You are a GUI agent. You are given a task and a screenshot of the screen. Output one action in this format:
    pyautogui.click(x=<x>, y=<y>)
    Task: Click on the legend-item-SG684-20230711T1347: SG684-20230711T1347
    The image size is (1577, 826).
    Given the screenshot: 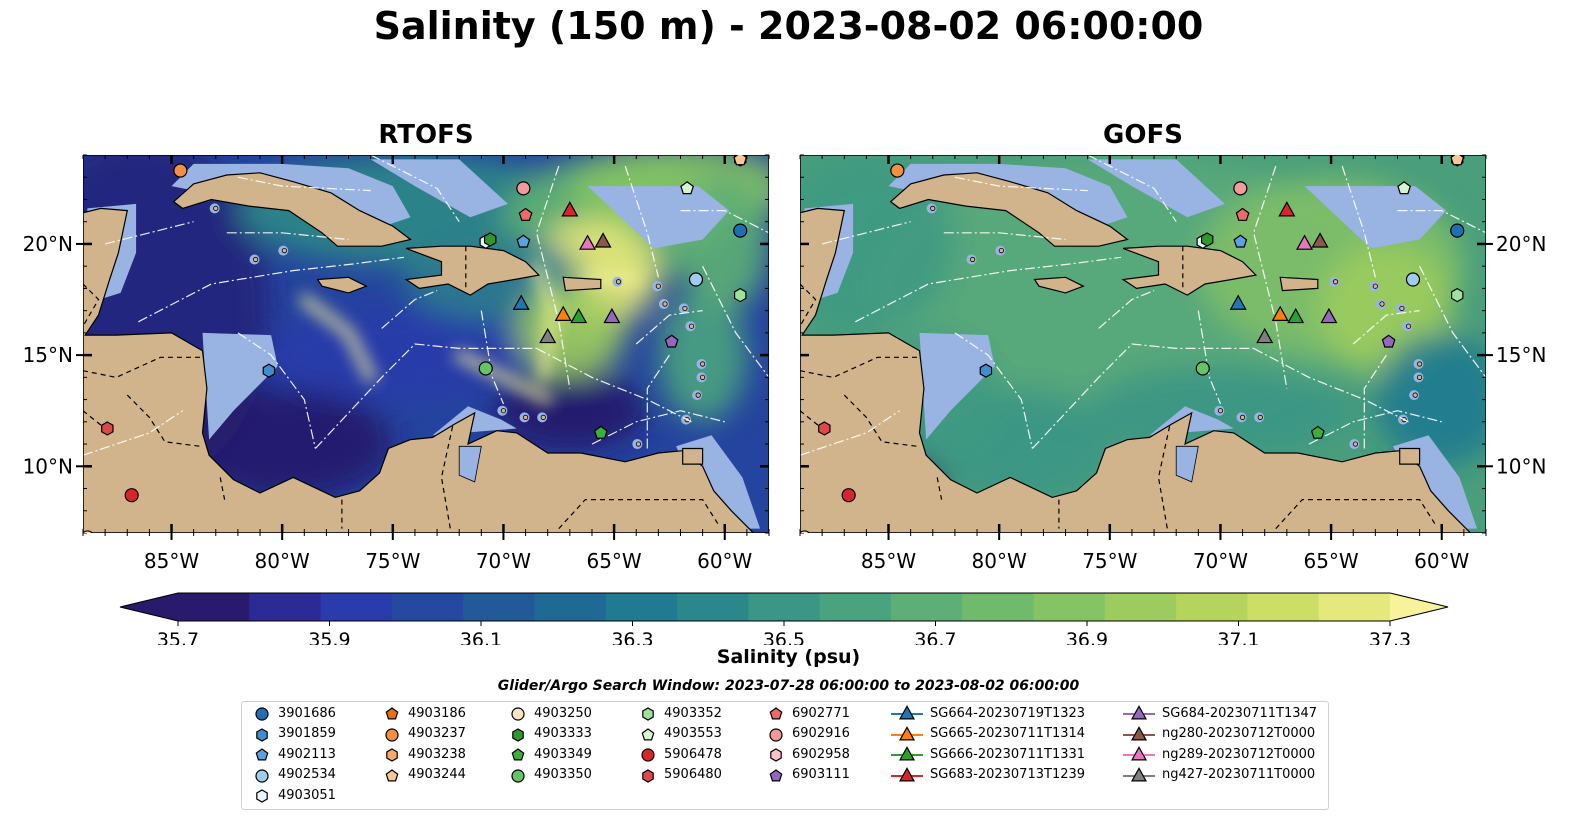 What is the action you would take?
    pyautogui.click(x=1219, y=713)
    